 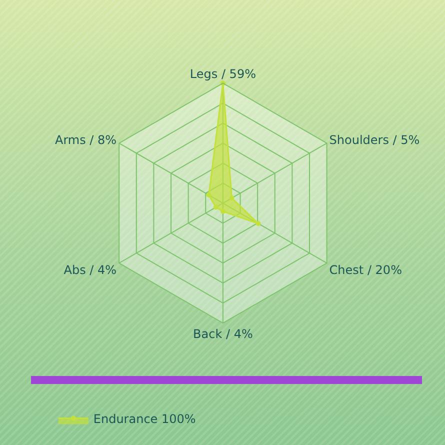 I want to click on spoke-label: Abs / 4%, so click(x=90, y=270).